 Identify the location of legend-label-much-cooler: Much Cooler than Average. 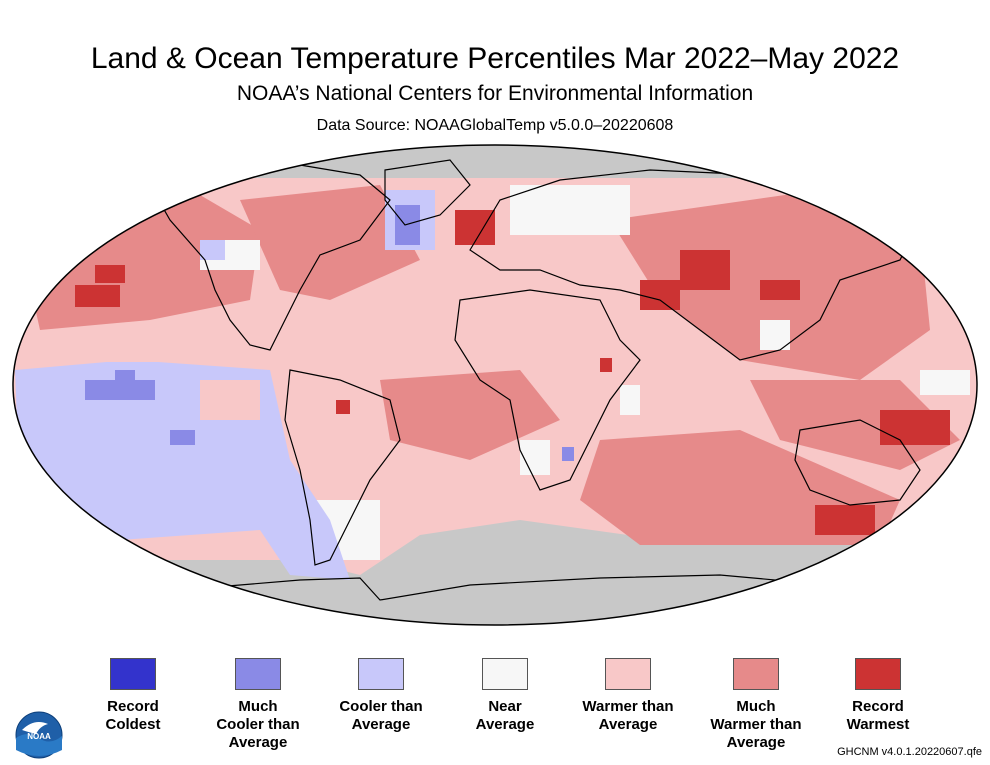
(258, 725).